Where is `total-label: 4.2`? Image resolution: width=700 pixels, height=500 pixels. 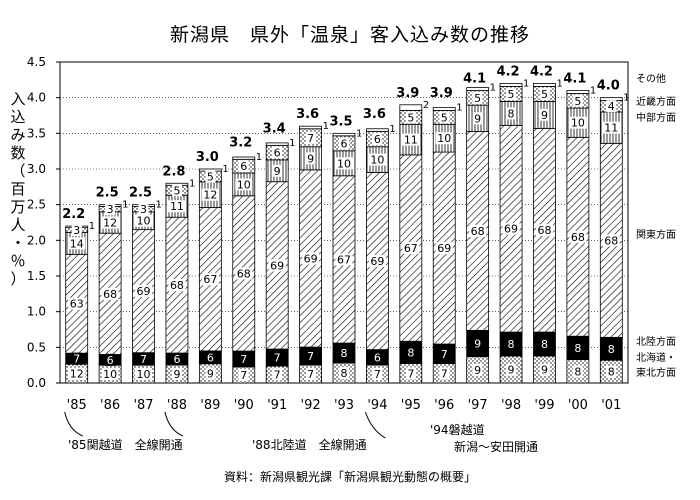
total-label: 4.2 is located at coordinates (508, 71).